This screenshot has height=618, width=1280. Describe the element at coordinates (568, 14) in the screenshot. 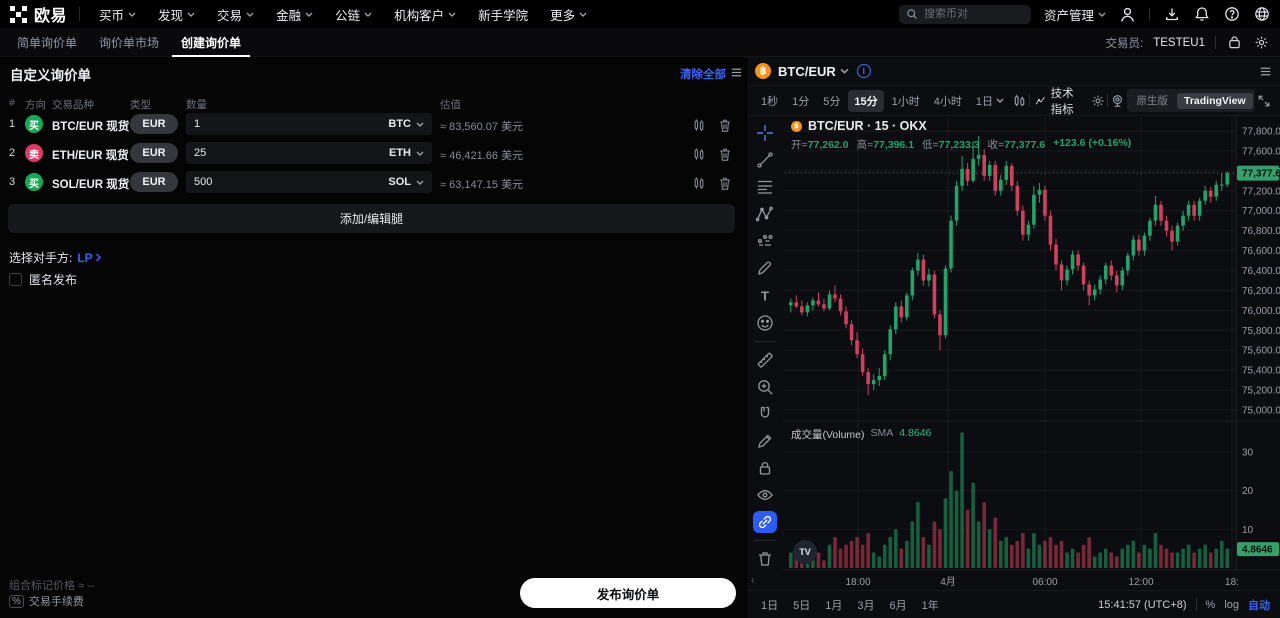

I see `menu-item-更多: 更多` at that location.